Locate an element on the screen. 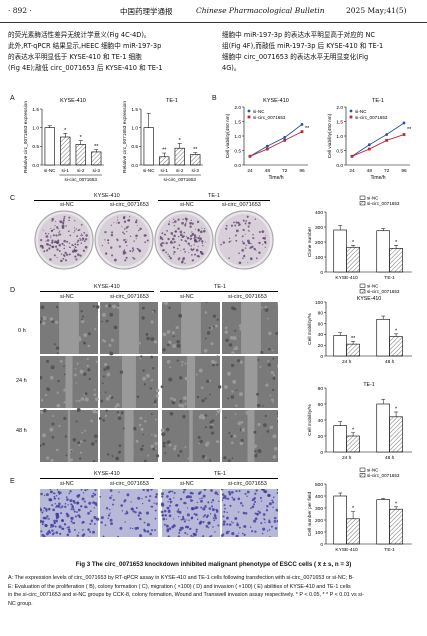 This screenshot has height=636, width=427. legend-marker is located at coordinates (249, 111).